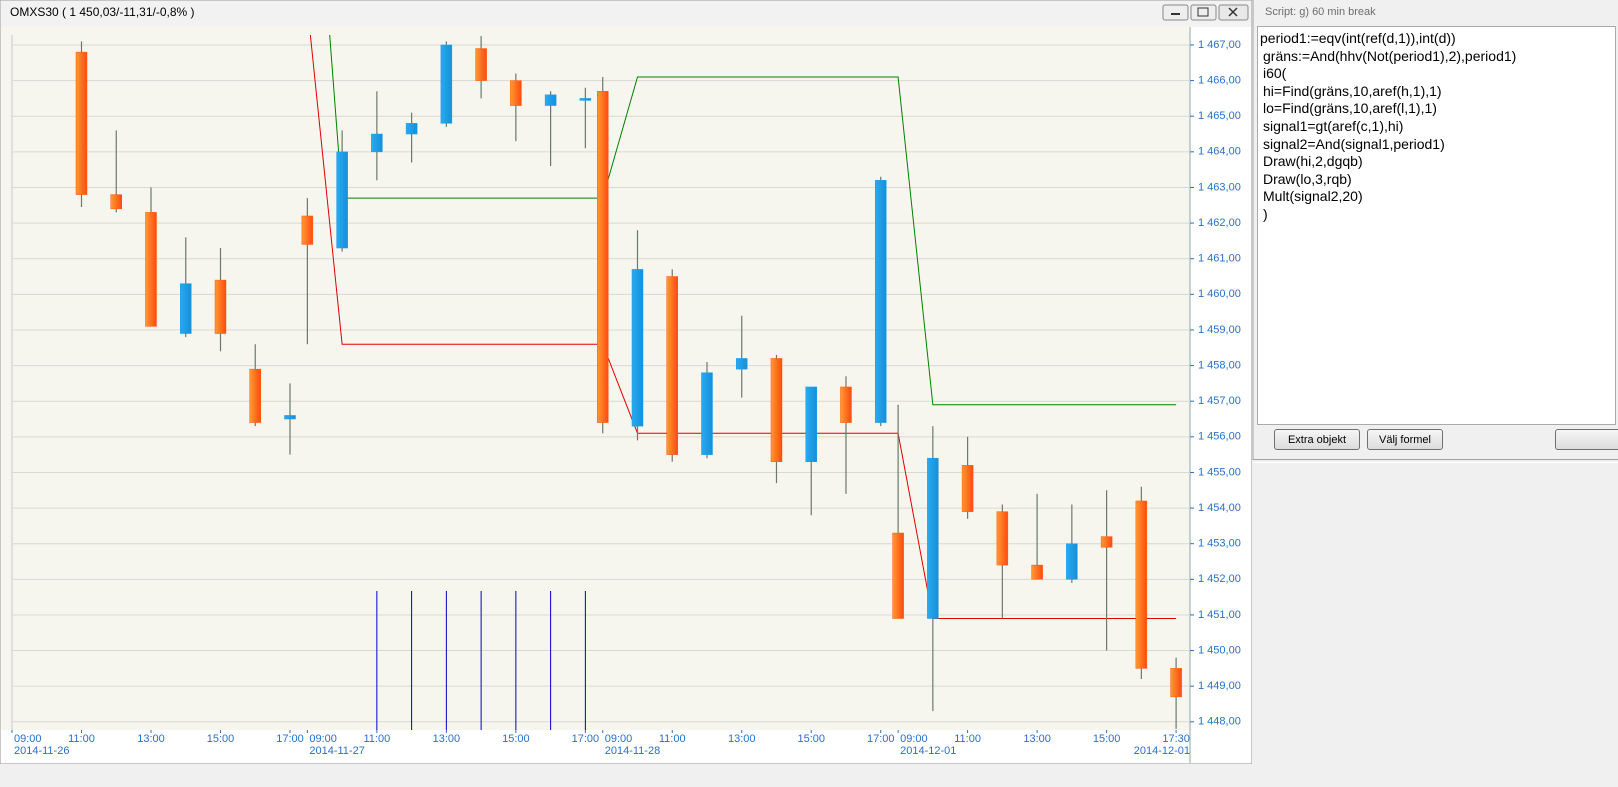 The width and height of the screenshot is (1618, 787). I want to click on script-line: period1:=eqv(int(ref(d,1)),int(d)), so click(1358, 38).